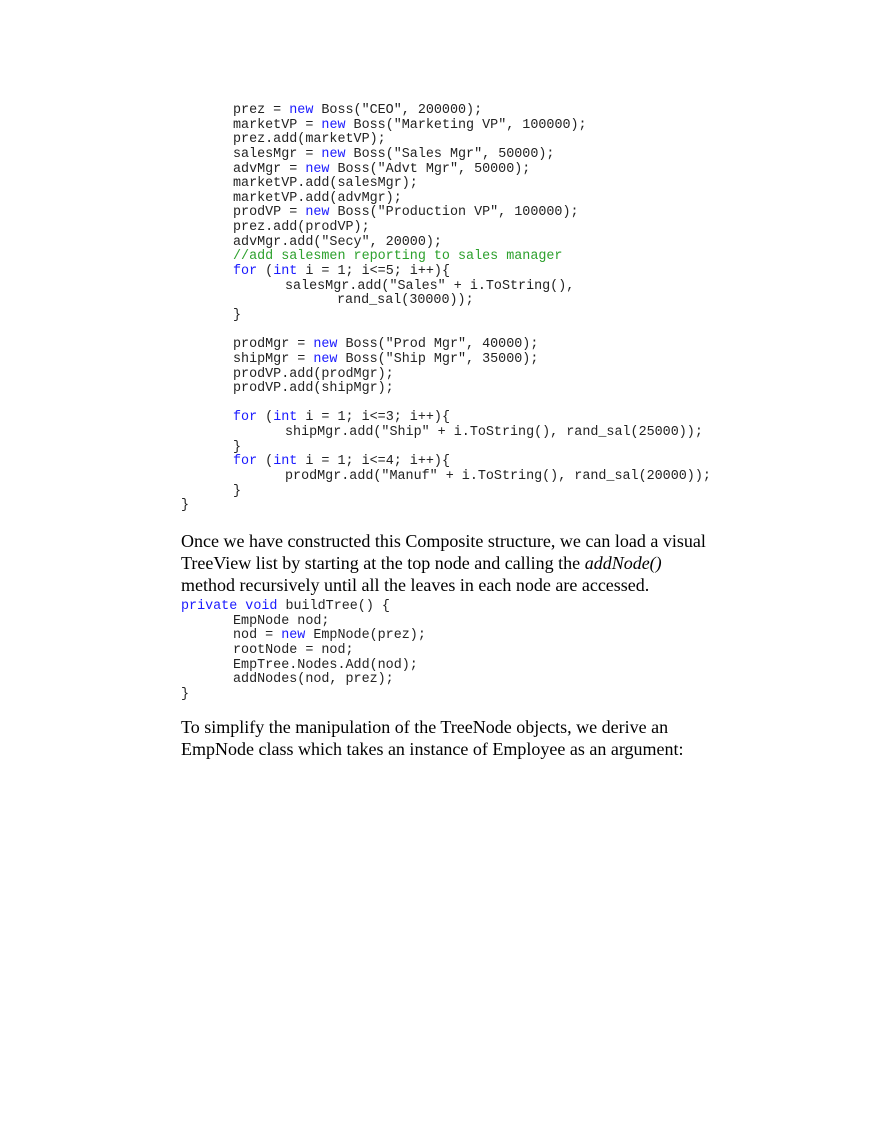 The height and width of the screenshot is (1139, 880). I want to click on code-token: advMgr.add("Secy", 20000);, so click(337, 242).